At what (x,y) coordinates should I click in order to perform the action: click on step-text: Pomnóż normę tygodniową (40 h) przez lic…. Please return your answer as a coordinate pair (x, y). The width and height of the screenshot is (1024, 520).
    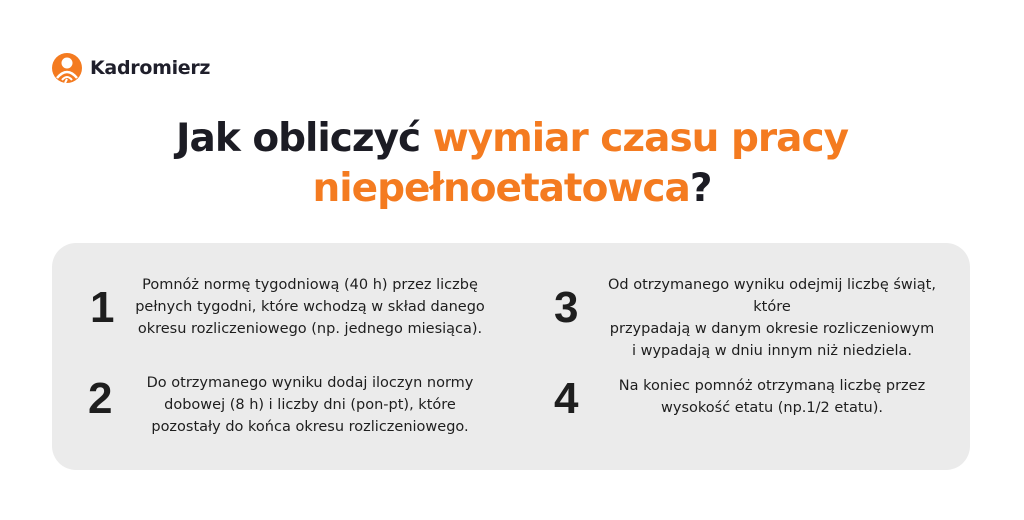
    Looking at the image, I should click on (310, 307).